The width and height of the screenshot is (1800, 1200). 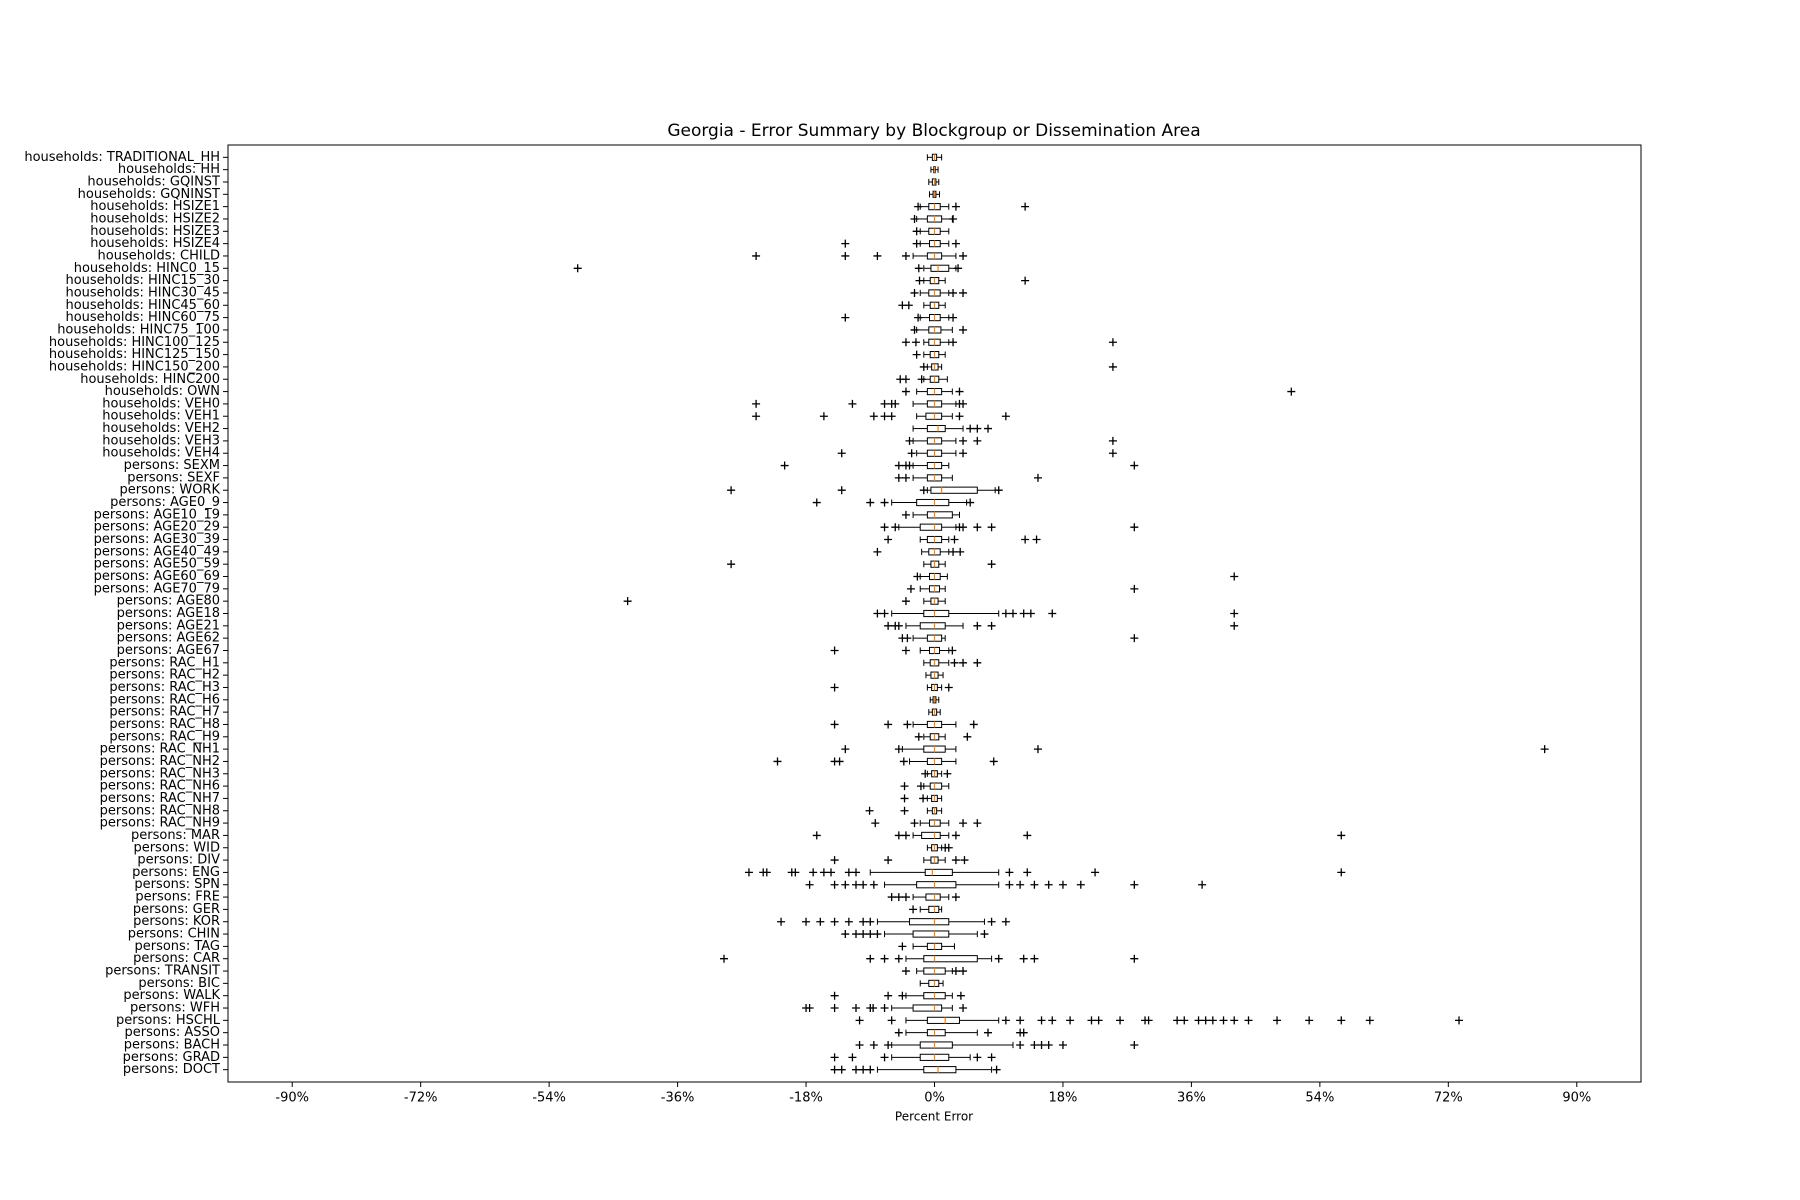 I want to click on y-tick-label: persons: GRAD, so click(x=171, y=1057).